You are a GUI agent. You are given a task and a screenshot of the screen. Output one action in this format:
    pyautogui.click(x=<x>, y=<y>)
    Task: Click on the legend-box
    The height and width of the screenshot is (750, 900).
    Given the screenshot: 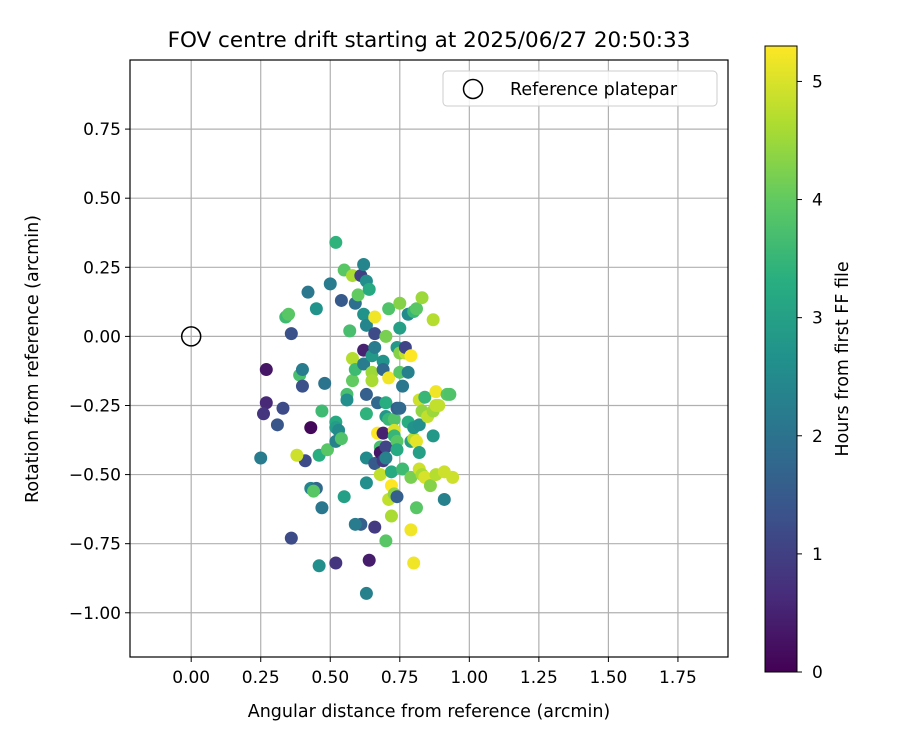 What is the action you would take?
    pyautogui.click(x=580, y=88)
    